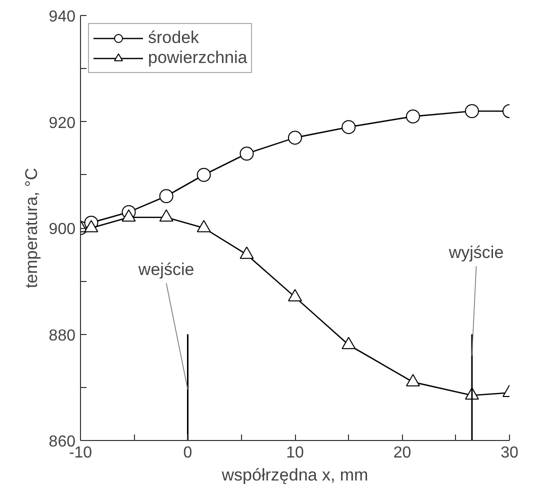 Image resolution: width=539 pixels, height=500 pixels. I want to click on x-tick-label: 30, so click(509, 453).